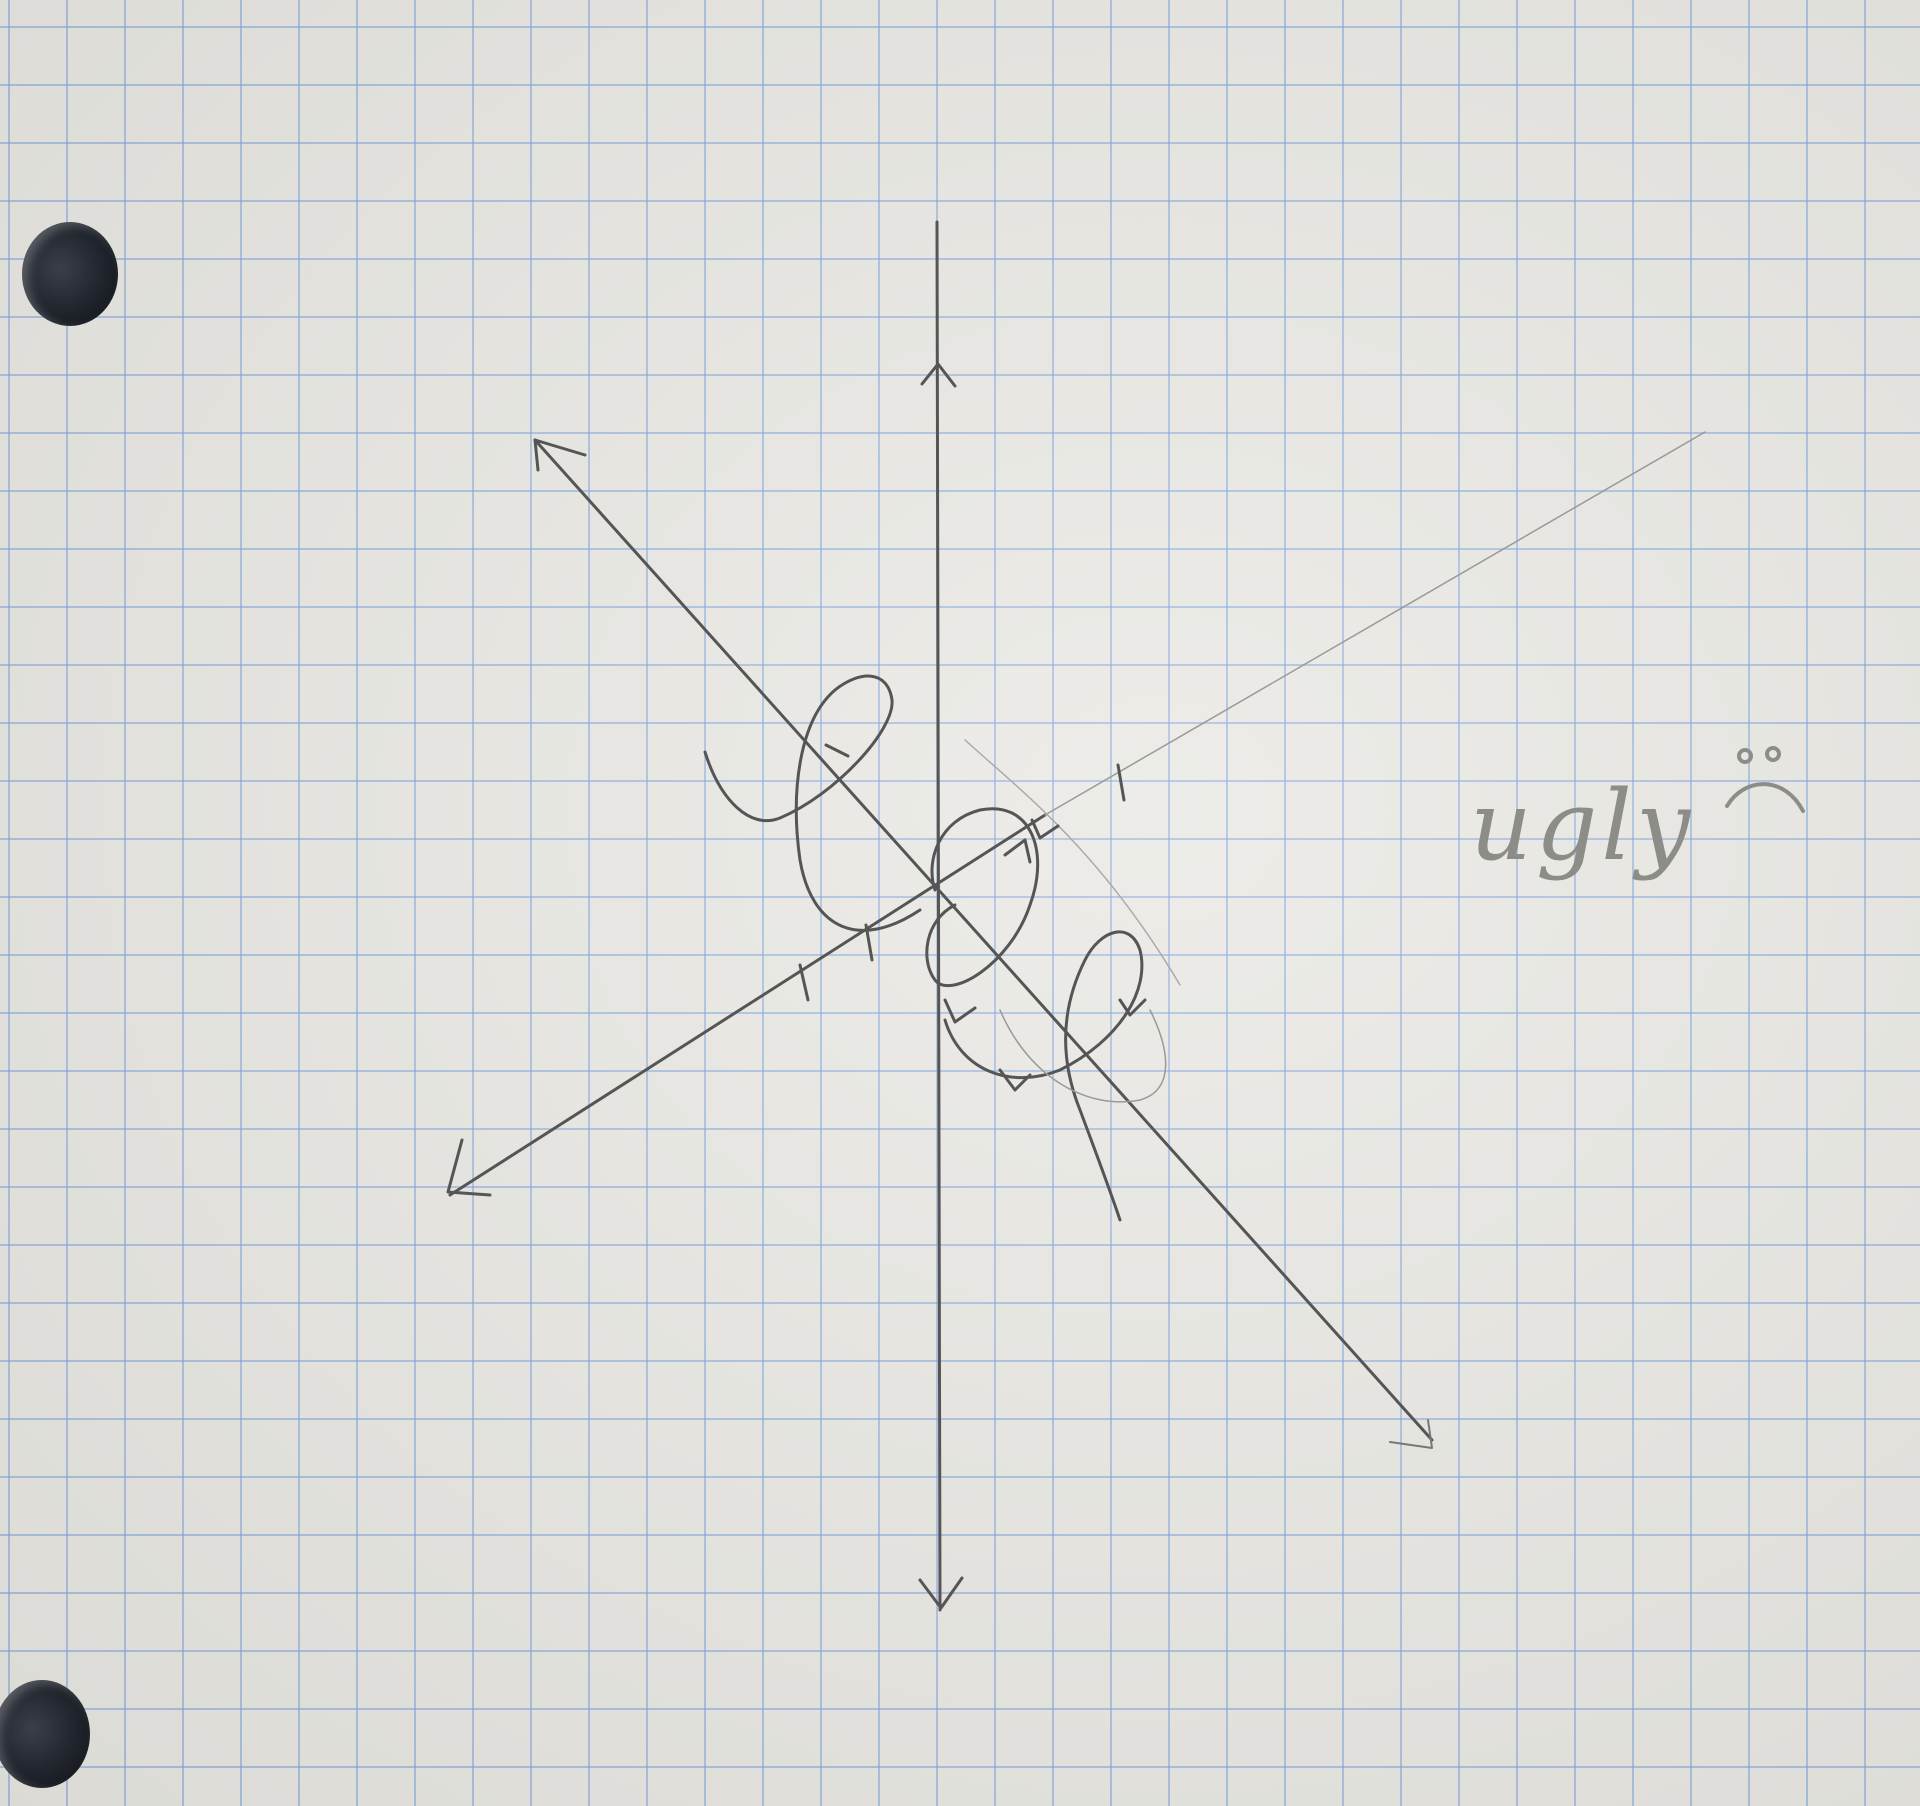 Image resolution: width=1920 pixels, height=1806 pixels. Describe the element at coordinates (747, 1005) in the screenshot. I see `oblique-axis-lower` at that location.